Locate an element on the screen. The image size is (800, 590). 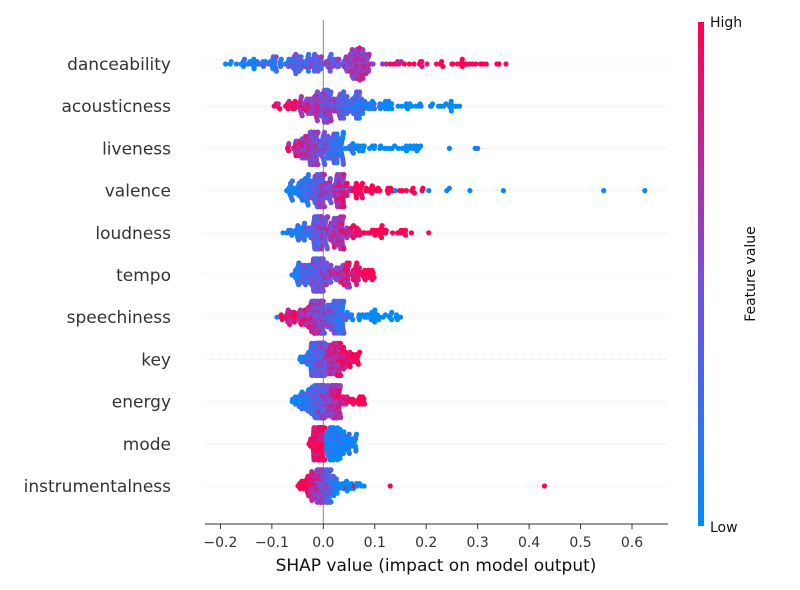
colorbar-high-label: High is located at coordinates (726, 23).